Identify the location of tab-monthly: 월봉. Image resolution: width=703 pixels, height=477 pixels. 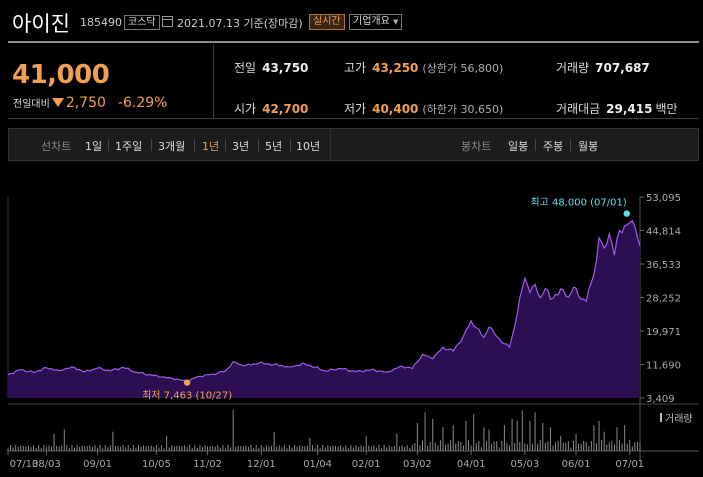
(588, 146).